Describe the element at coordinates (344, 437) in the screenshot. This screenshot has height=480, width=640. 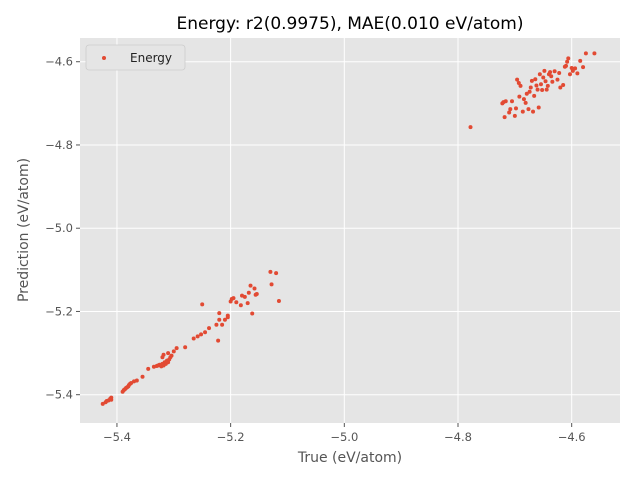
I see `x-tick-label: −5.0` at that location.